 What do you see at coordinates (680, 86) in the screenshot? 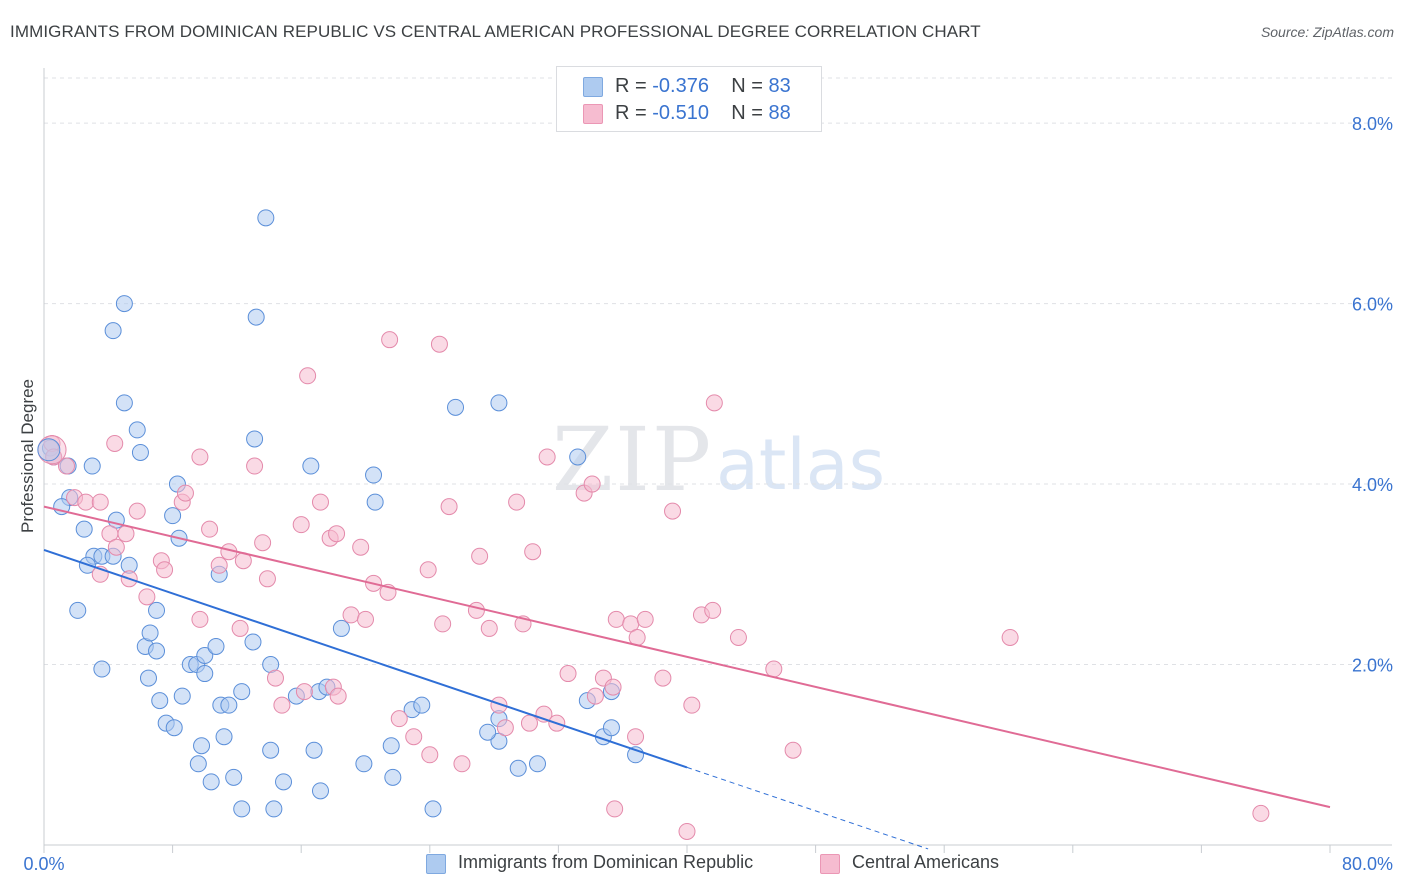
I see `r-value: -0.376` at bounding box center [680, 86].